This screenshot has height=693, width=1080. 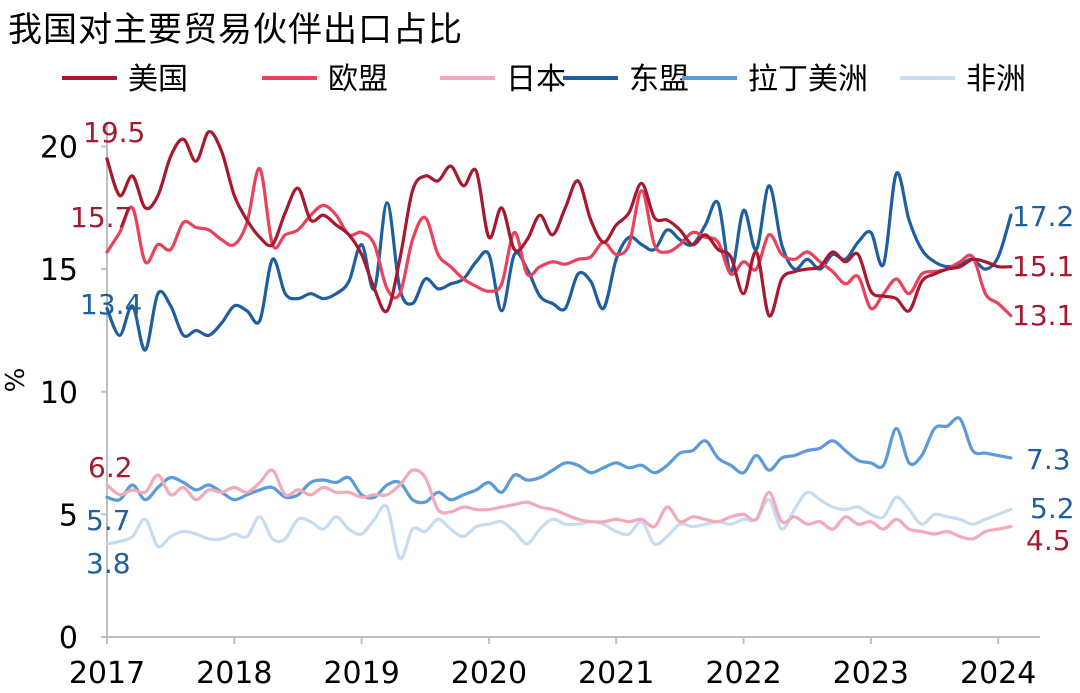 I want to click on x-tick-label: 2024, so click(x=998, y=673).